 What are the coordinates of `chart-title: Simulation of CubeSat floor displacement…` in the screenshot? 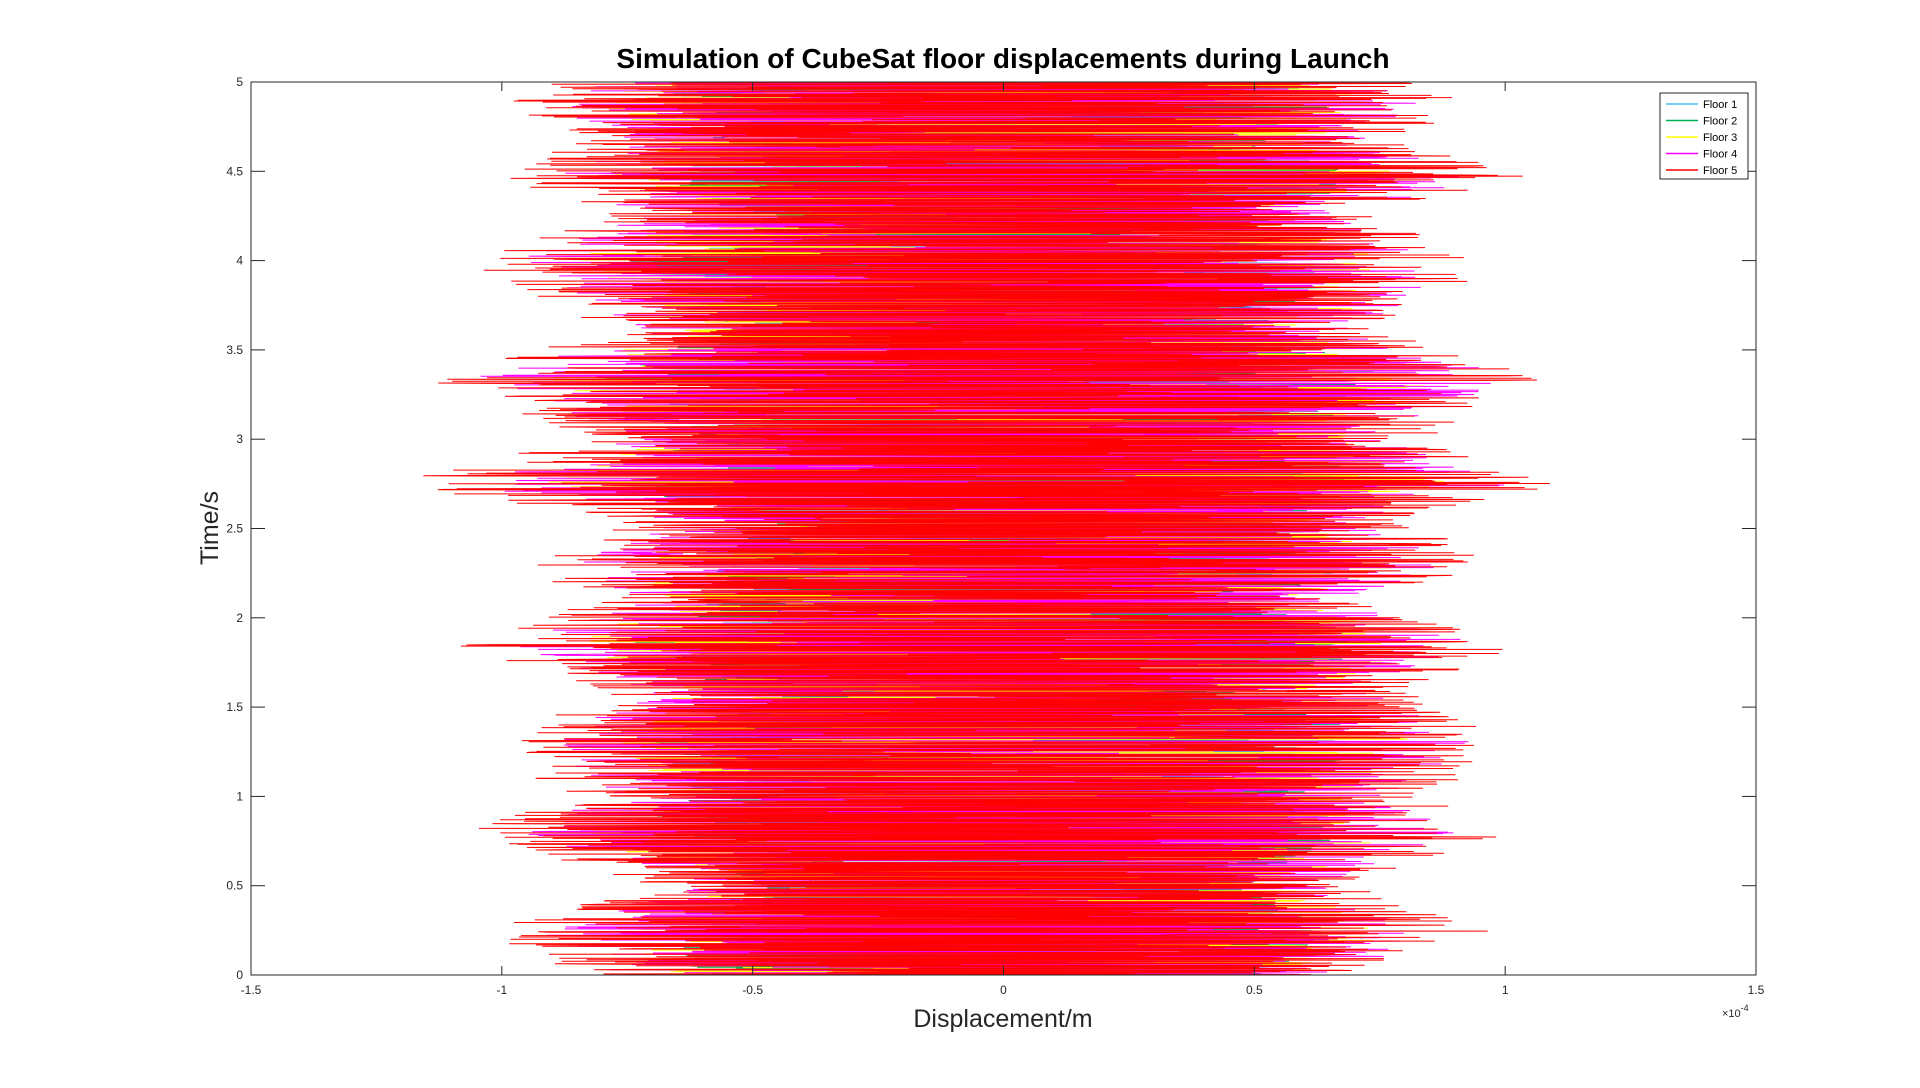 It's located at (1002, 58).